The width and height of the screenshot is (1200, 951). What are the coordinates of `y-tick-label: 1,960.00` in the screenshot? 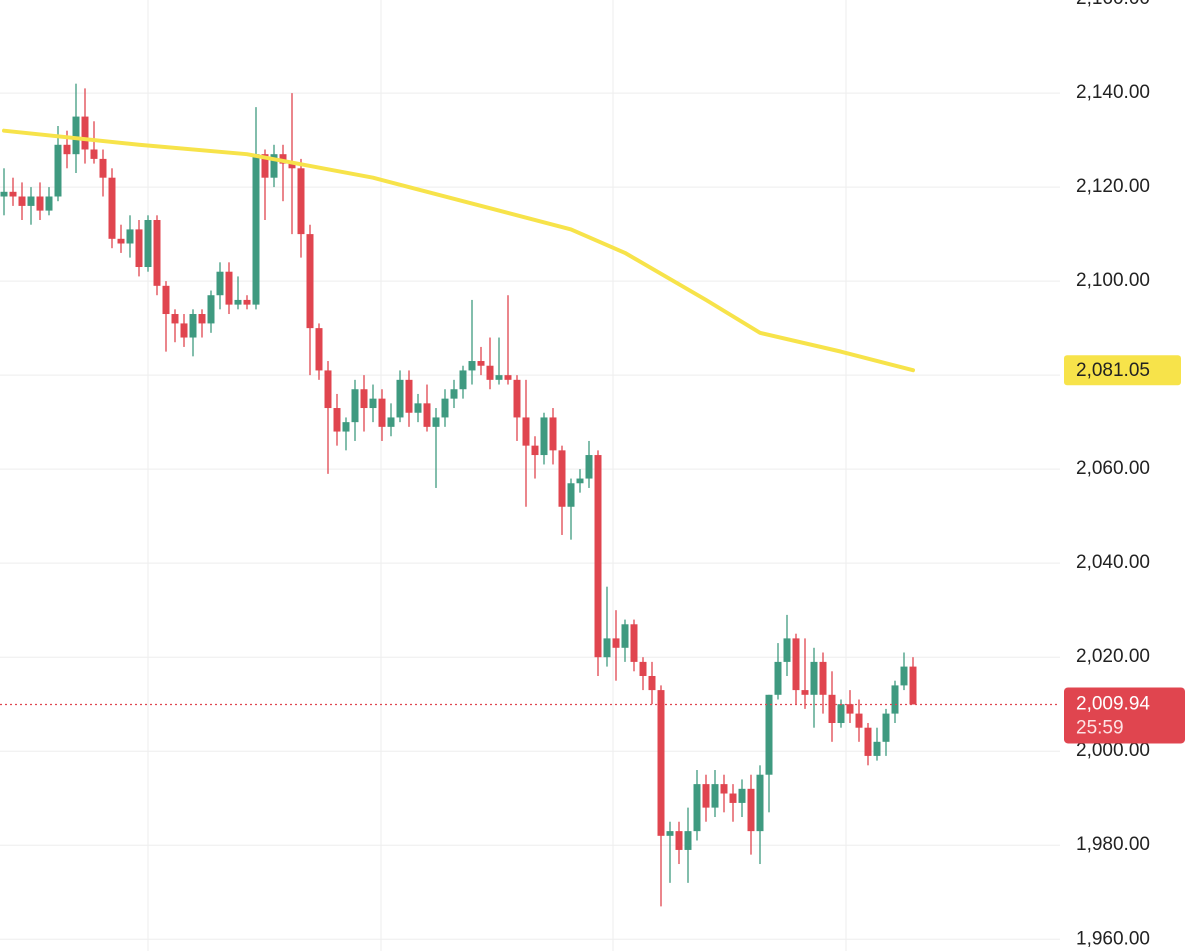 It's located at (1113, 938).